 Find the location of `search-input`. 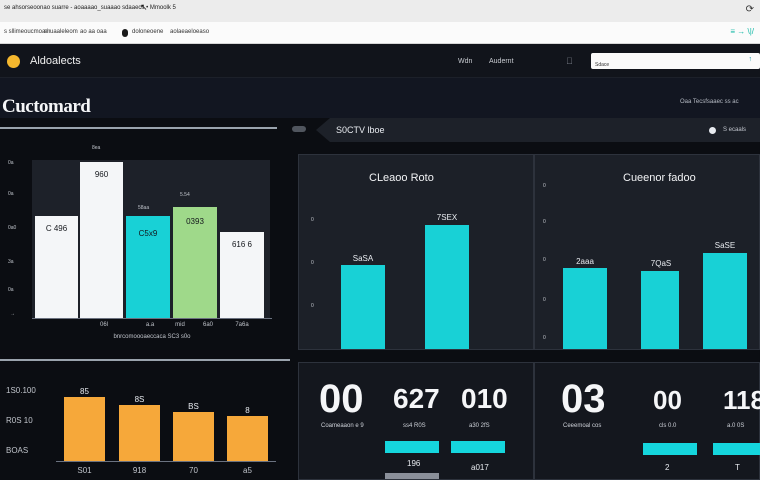

search-input is located at coordinates (666, 65).